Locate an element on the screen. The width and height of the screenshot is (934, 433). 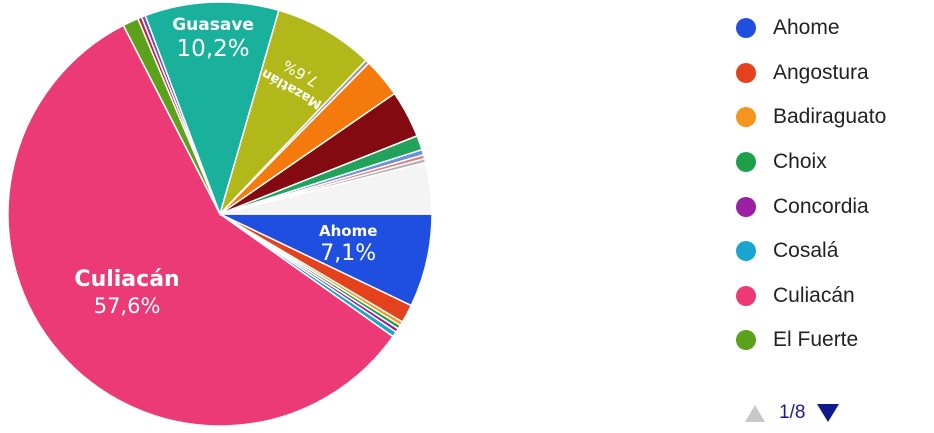
legend-label: Culiacán is located at coordinates (814, 295).